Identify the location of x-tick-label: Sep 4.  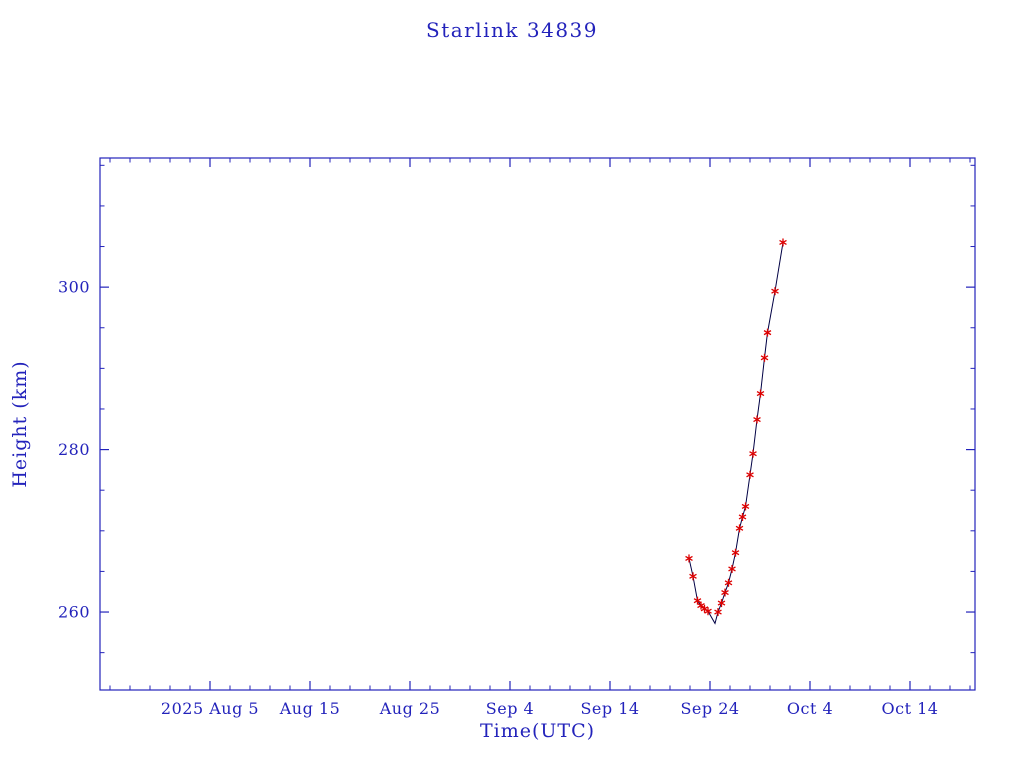
(510, 708).